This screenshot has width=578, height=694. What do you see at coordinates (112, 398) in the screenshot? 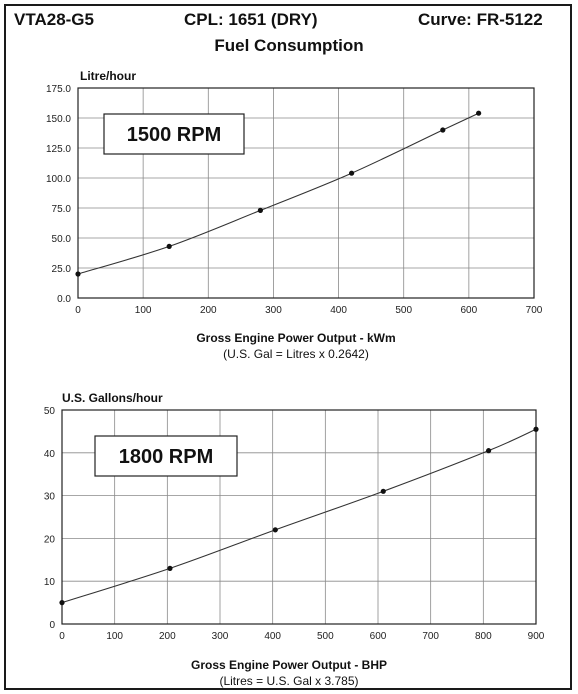
I see `y-axis-label: U.S. Gallons/hour` at bounding box center [112, 398].